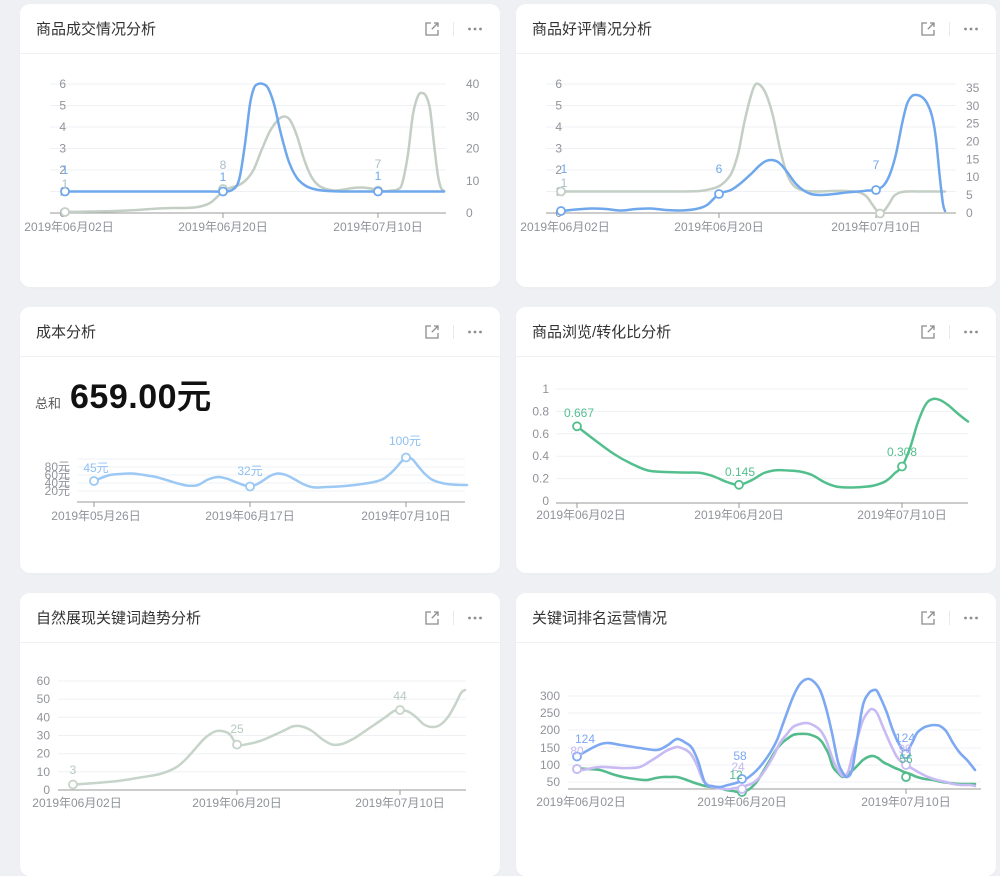 This screenshot has width=1000, height=876. I want to click on panel-header: 商品成交情况分析, so click(260, 29).